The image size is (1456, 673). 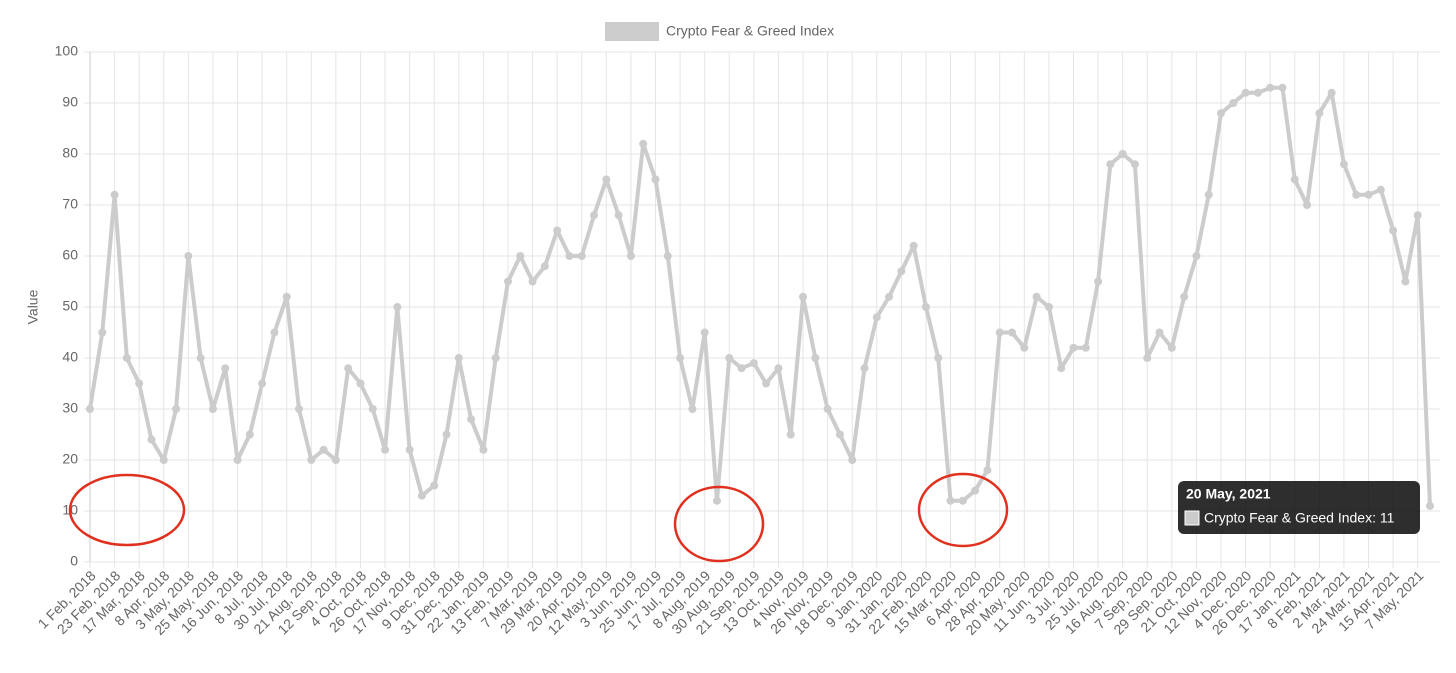 What do you see at coordinates (538, 517) in the screenshot?
I see `annotations` at bounding box center [538, 517].